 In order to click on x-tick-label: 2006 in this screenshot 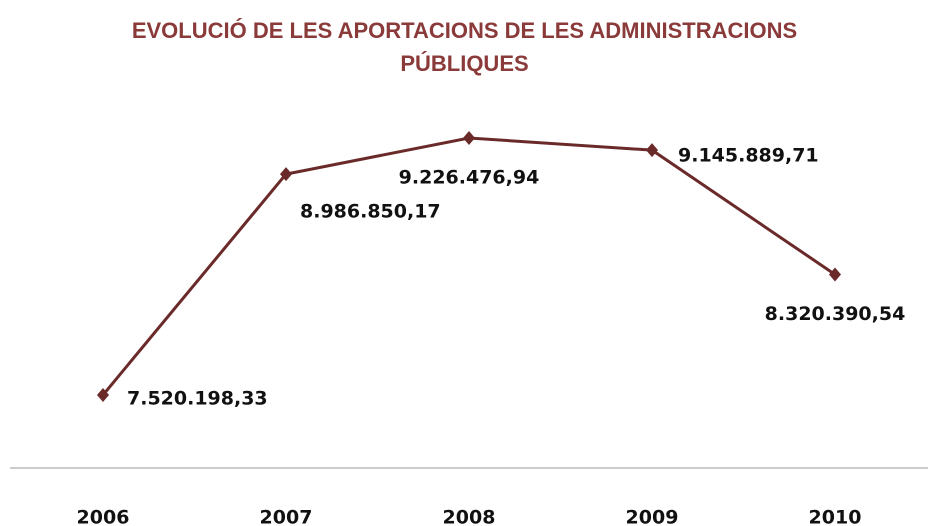, I will do `click(103, 516)`.